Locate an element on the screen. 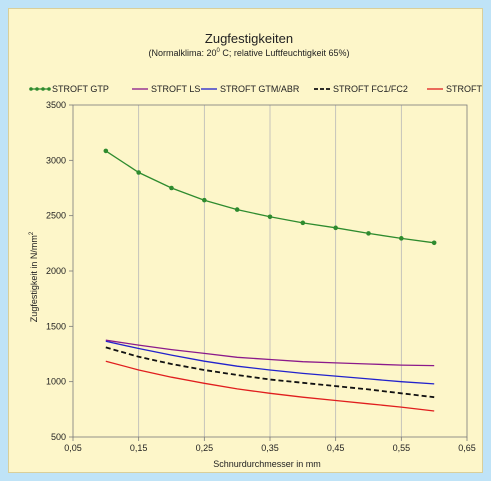 The width and height of the screenshot is (491, 481). x-tick-label: 0,45 is located at coordinates (336, 448).